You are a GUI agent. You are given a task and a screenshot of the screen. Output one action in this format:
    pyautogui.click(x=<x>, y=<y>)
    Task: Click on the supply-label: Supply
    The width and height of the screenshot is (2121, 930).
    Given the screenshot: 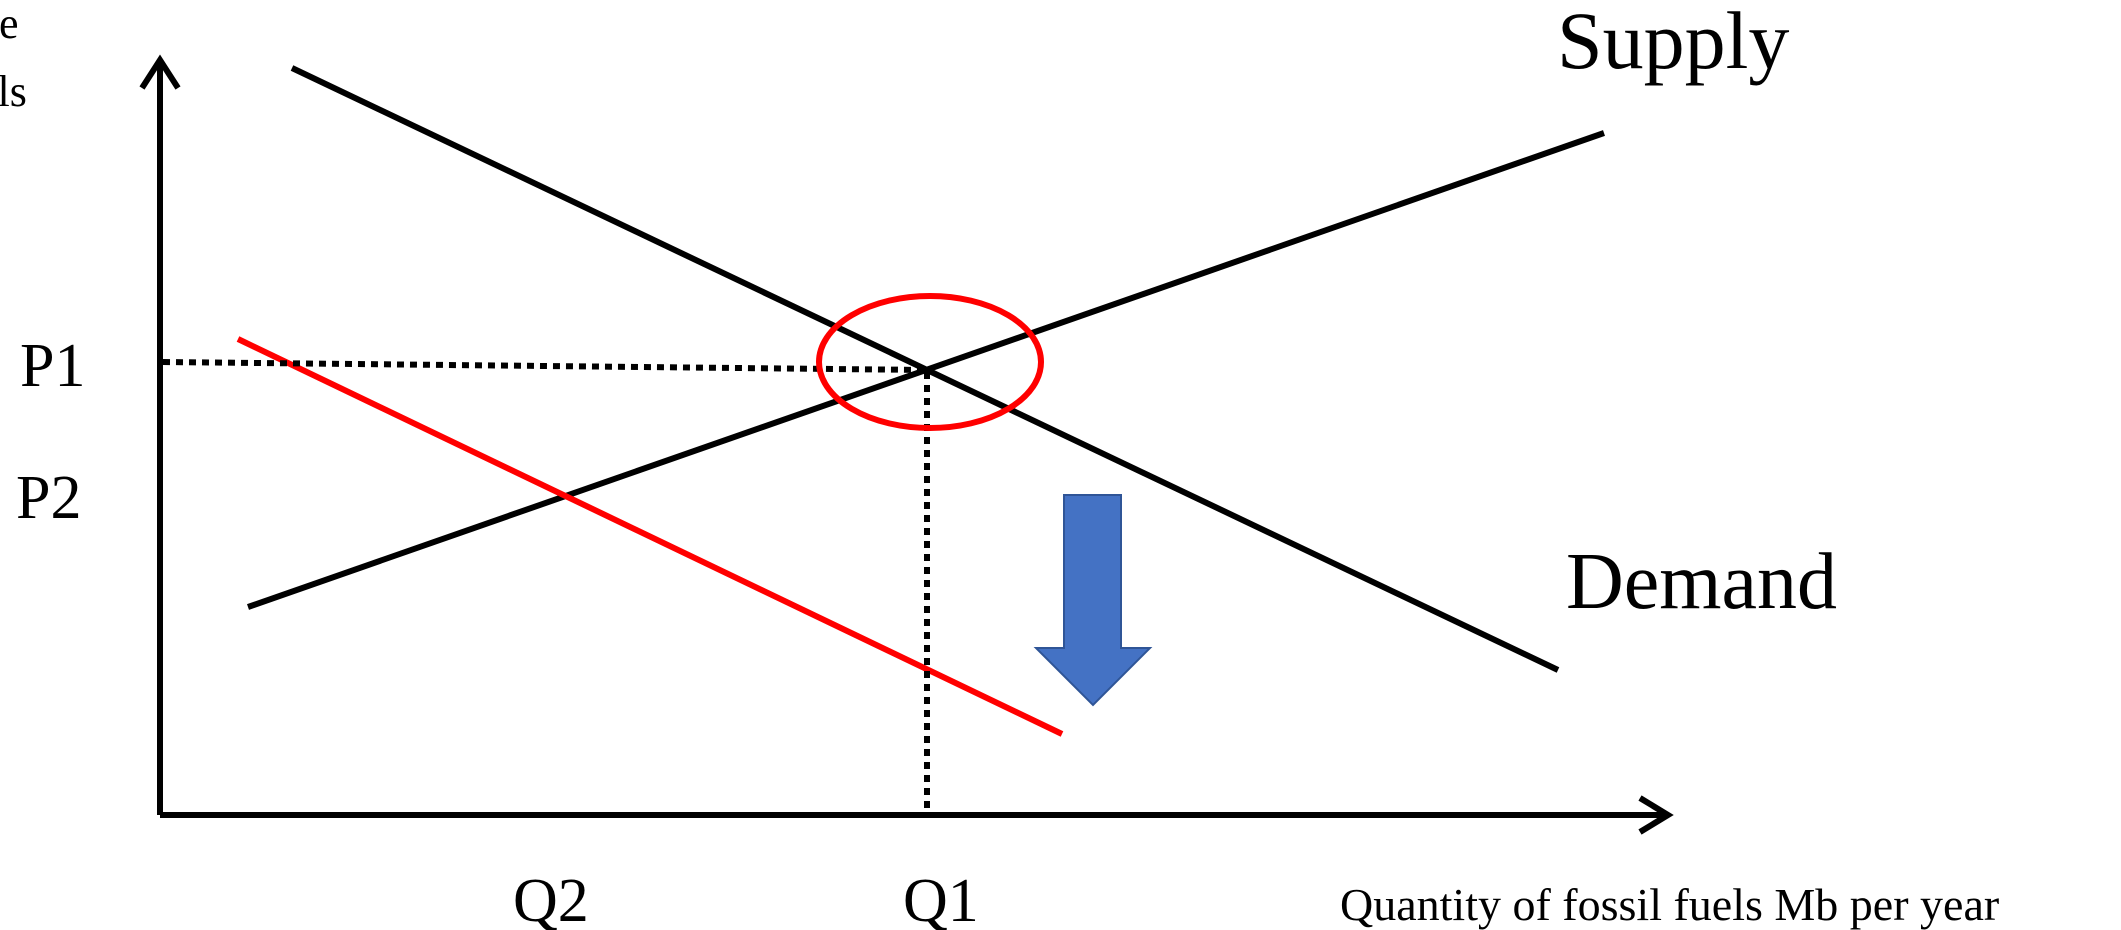 What is the action you would take?
    pyautogui.click(x=1673, y=43)
    